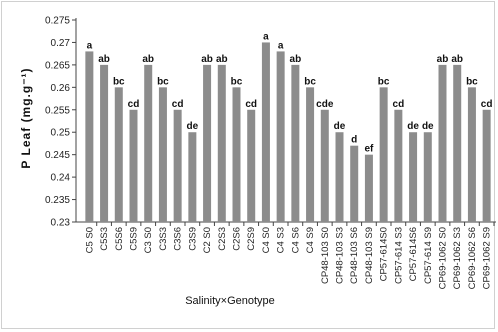 The width and height of the screenshot is (498, 332). I want to click on category-label: C3 S0, so click(148, 240).